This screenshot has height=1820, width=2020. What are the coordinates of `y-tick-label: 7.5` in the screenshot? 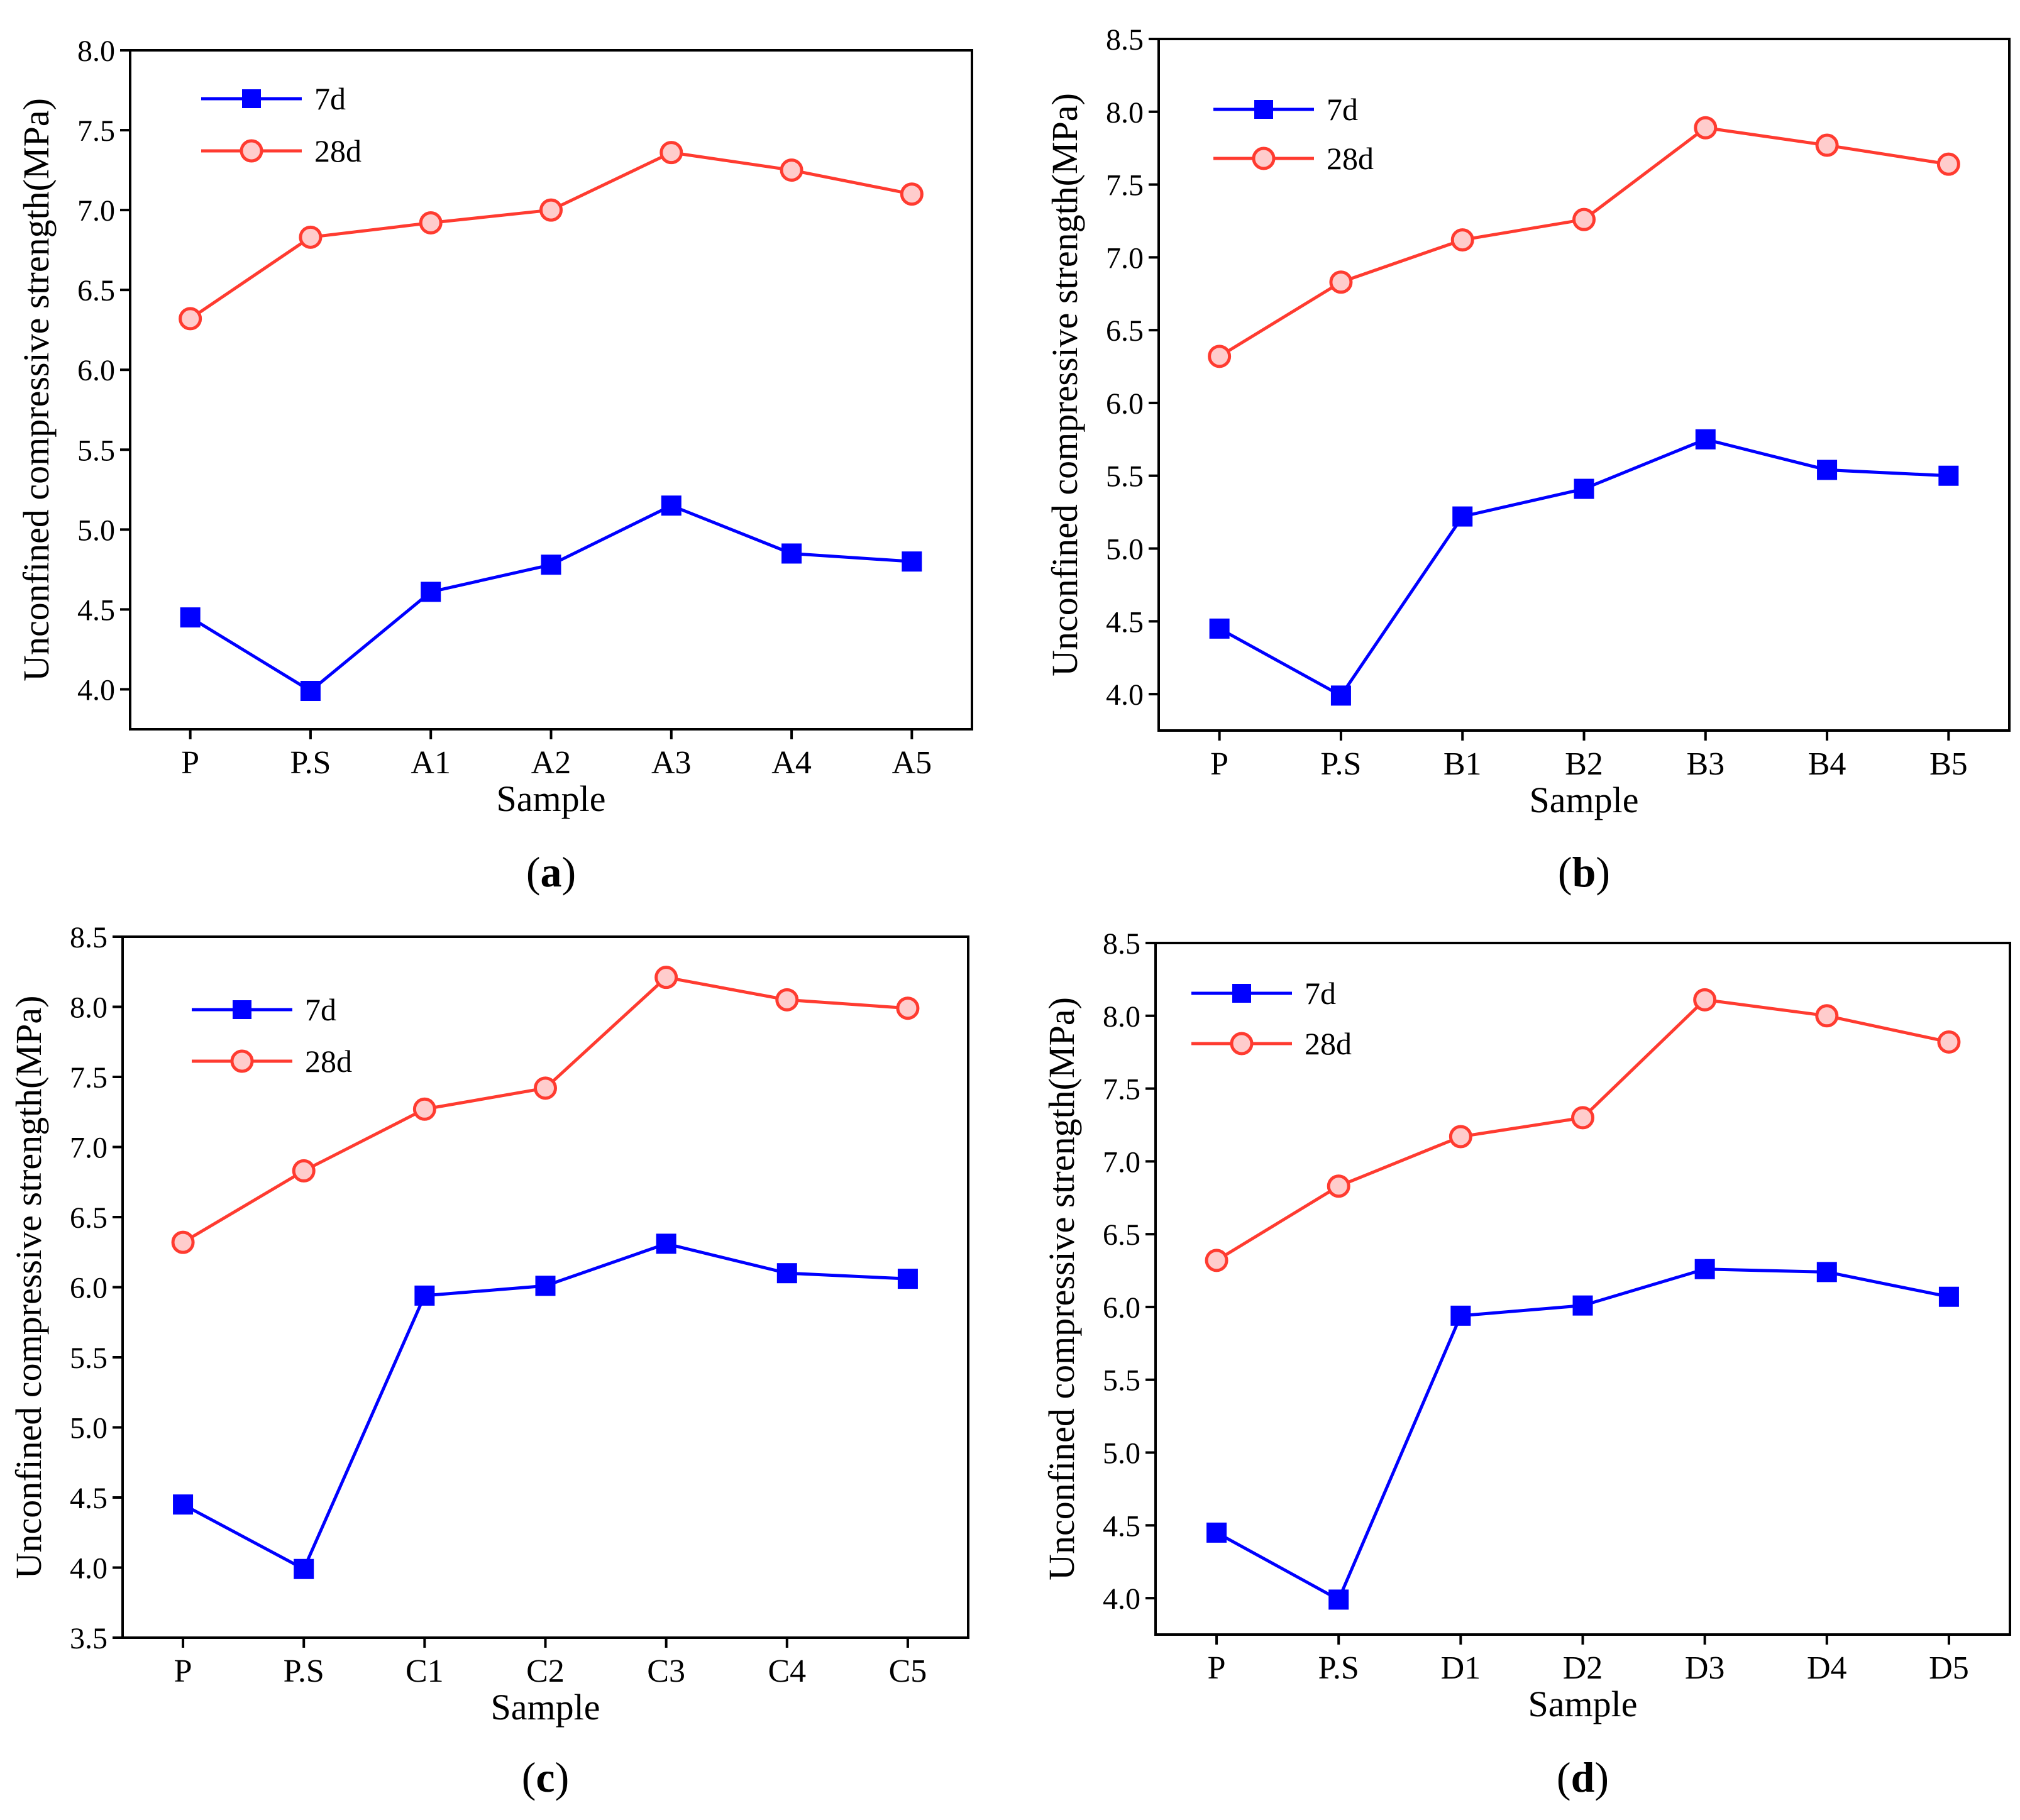 It's located at (89, 1078).